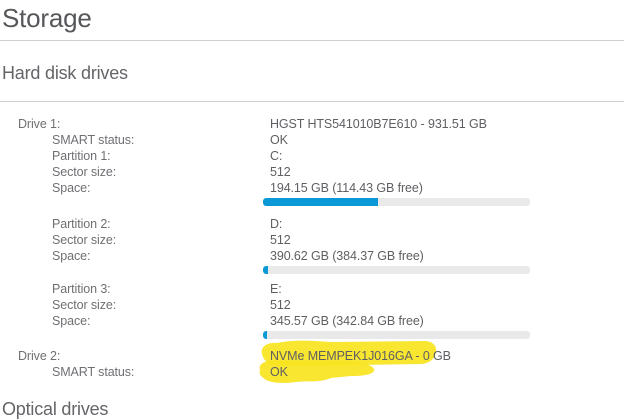  Describe the element at coordinates (81, 156) in the screenshot. I see `partition1-label: Partition 1:` at that location.